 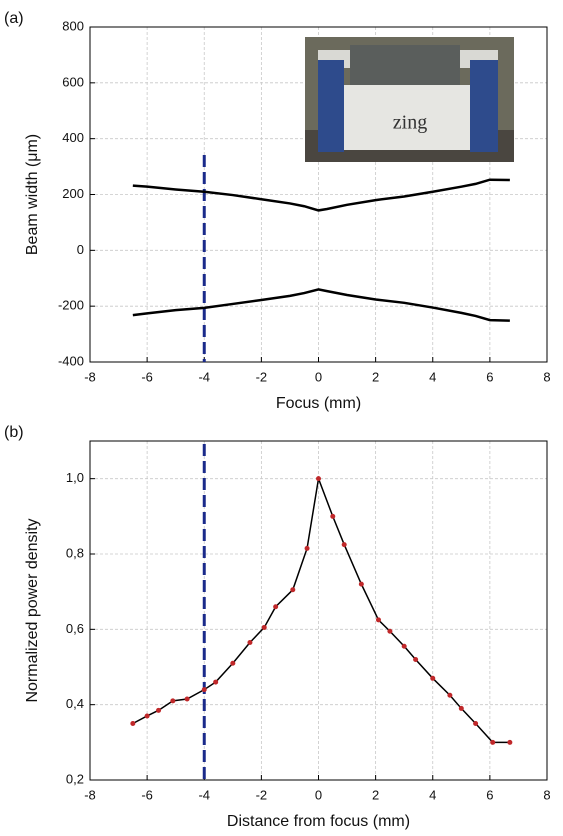 What do you see at coordinates (75, 703) in the screenshot?
I see `y-tick-label: 0,4` at bounding box center [75, 703].